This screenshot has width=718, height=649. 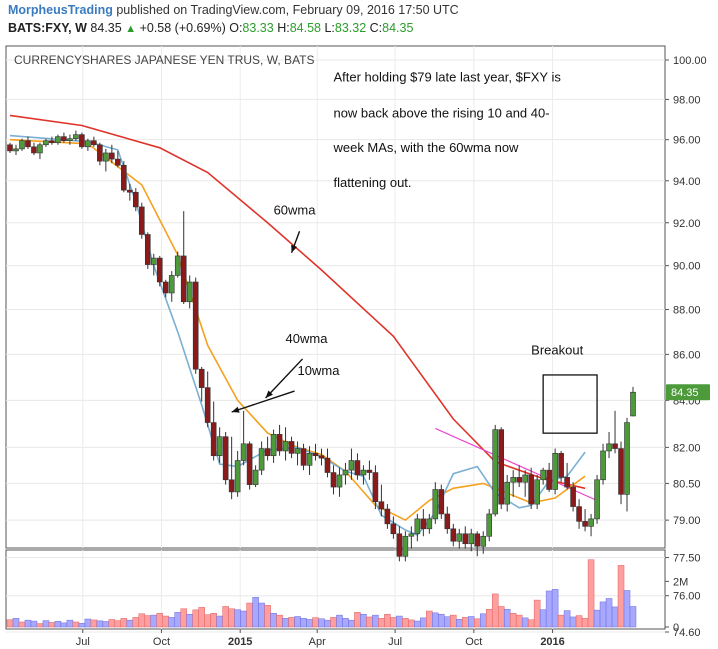 What do you see at coordinates (319, 370) in the screenshot?
I see `annotation-text: 10wma` at bounding box center [319, 370].